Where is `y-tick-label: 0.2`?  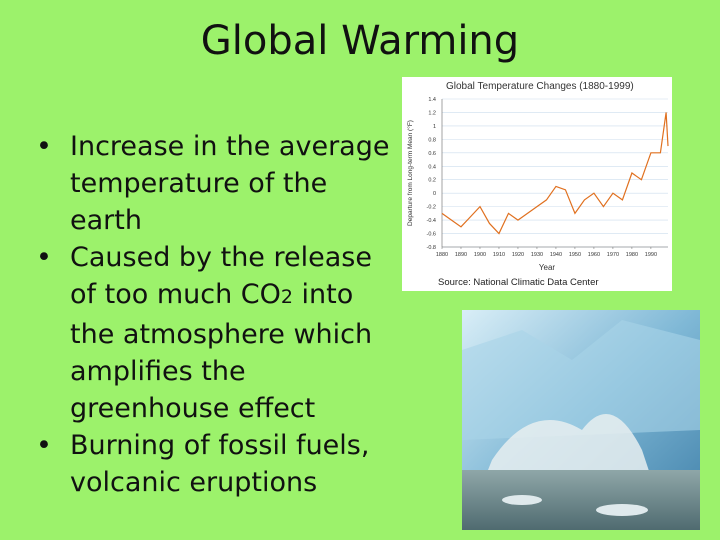
y-tick-label: 0.2 is located at coordinates (432, 181).